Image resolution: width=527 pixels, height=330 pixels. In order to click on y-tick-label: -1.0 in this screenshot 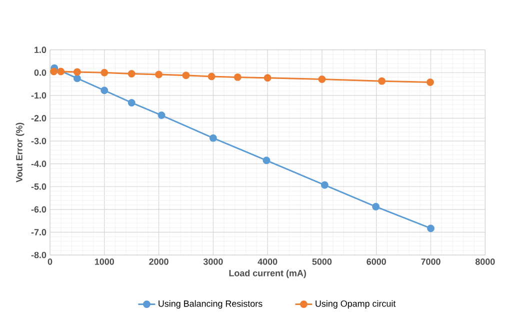, I will do `click(38, 95)`.